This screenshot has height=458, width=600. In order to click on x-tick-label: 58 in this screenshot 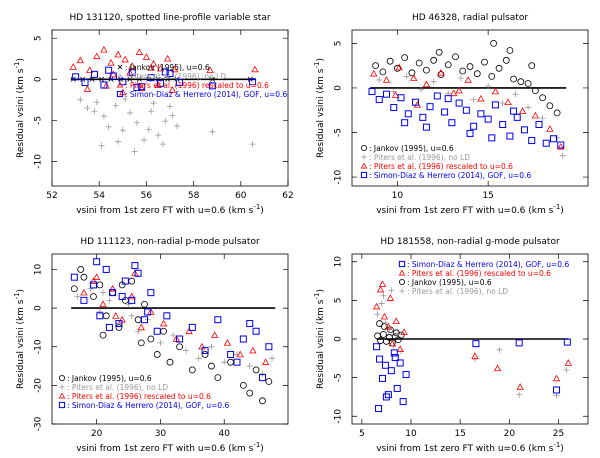, I will do `click(194, 196)`.